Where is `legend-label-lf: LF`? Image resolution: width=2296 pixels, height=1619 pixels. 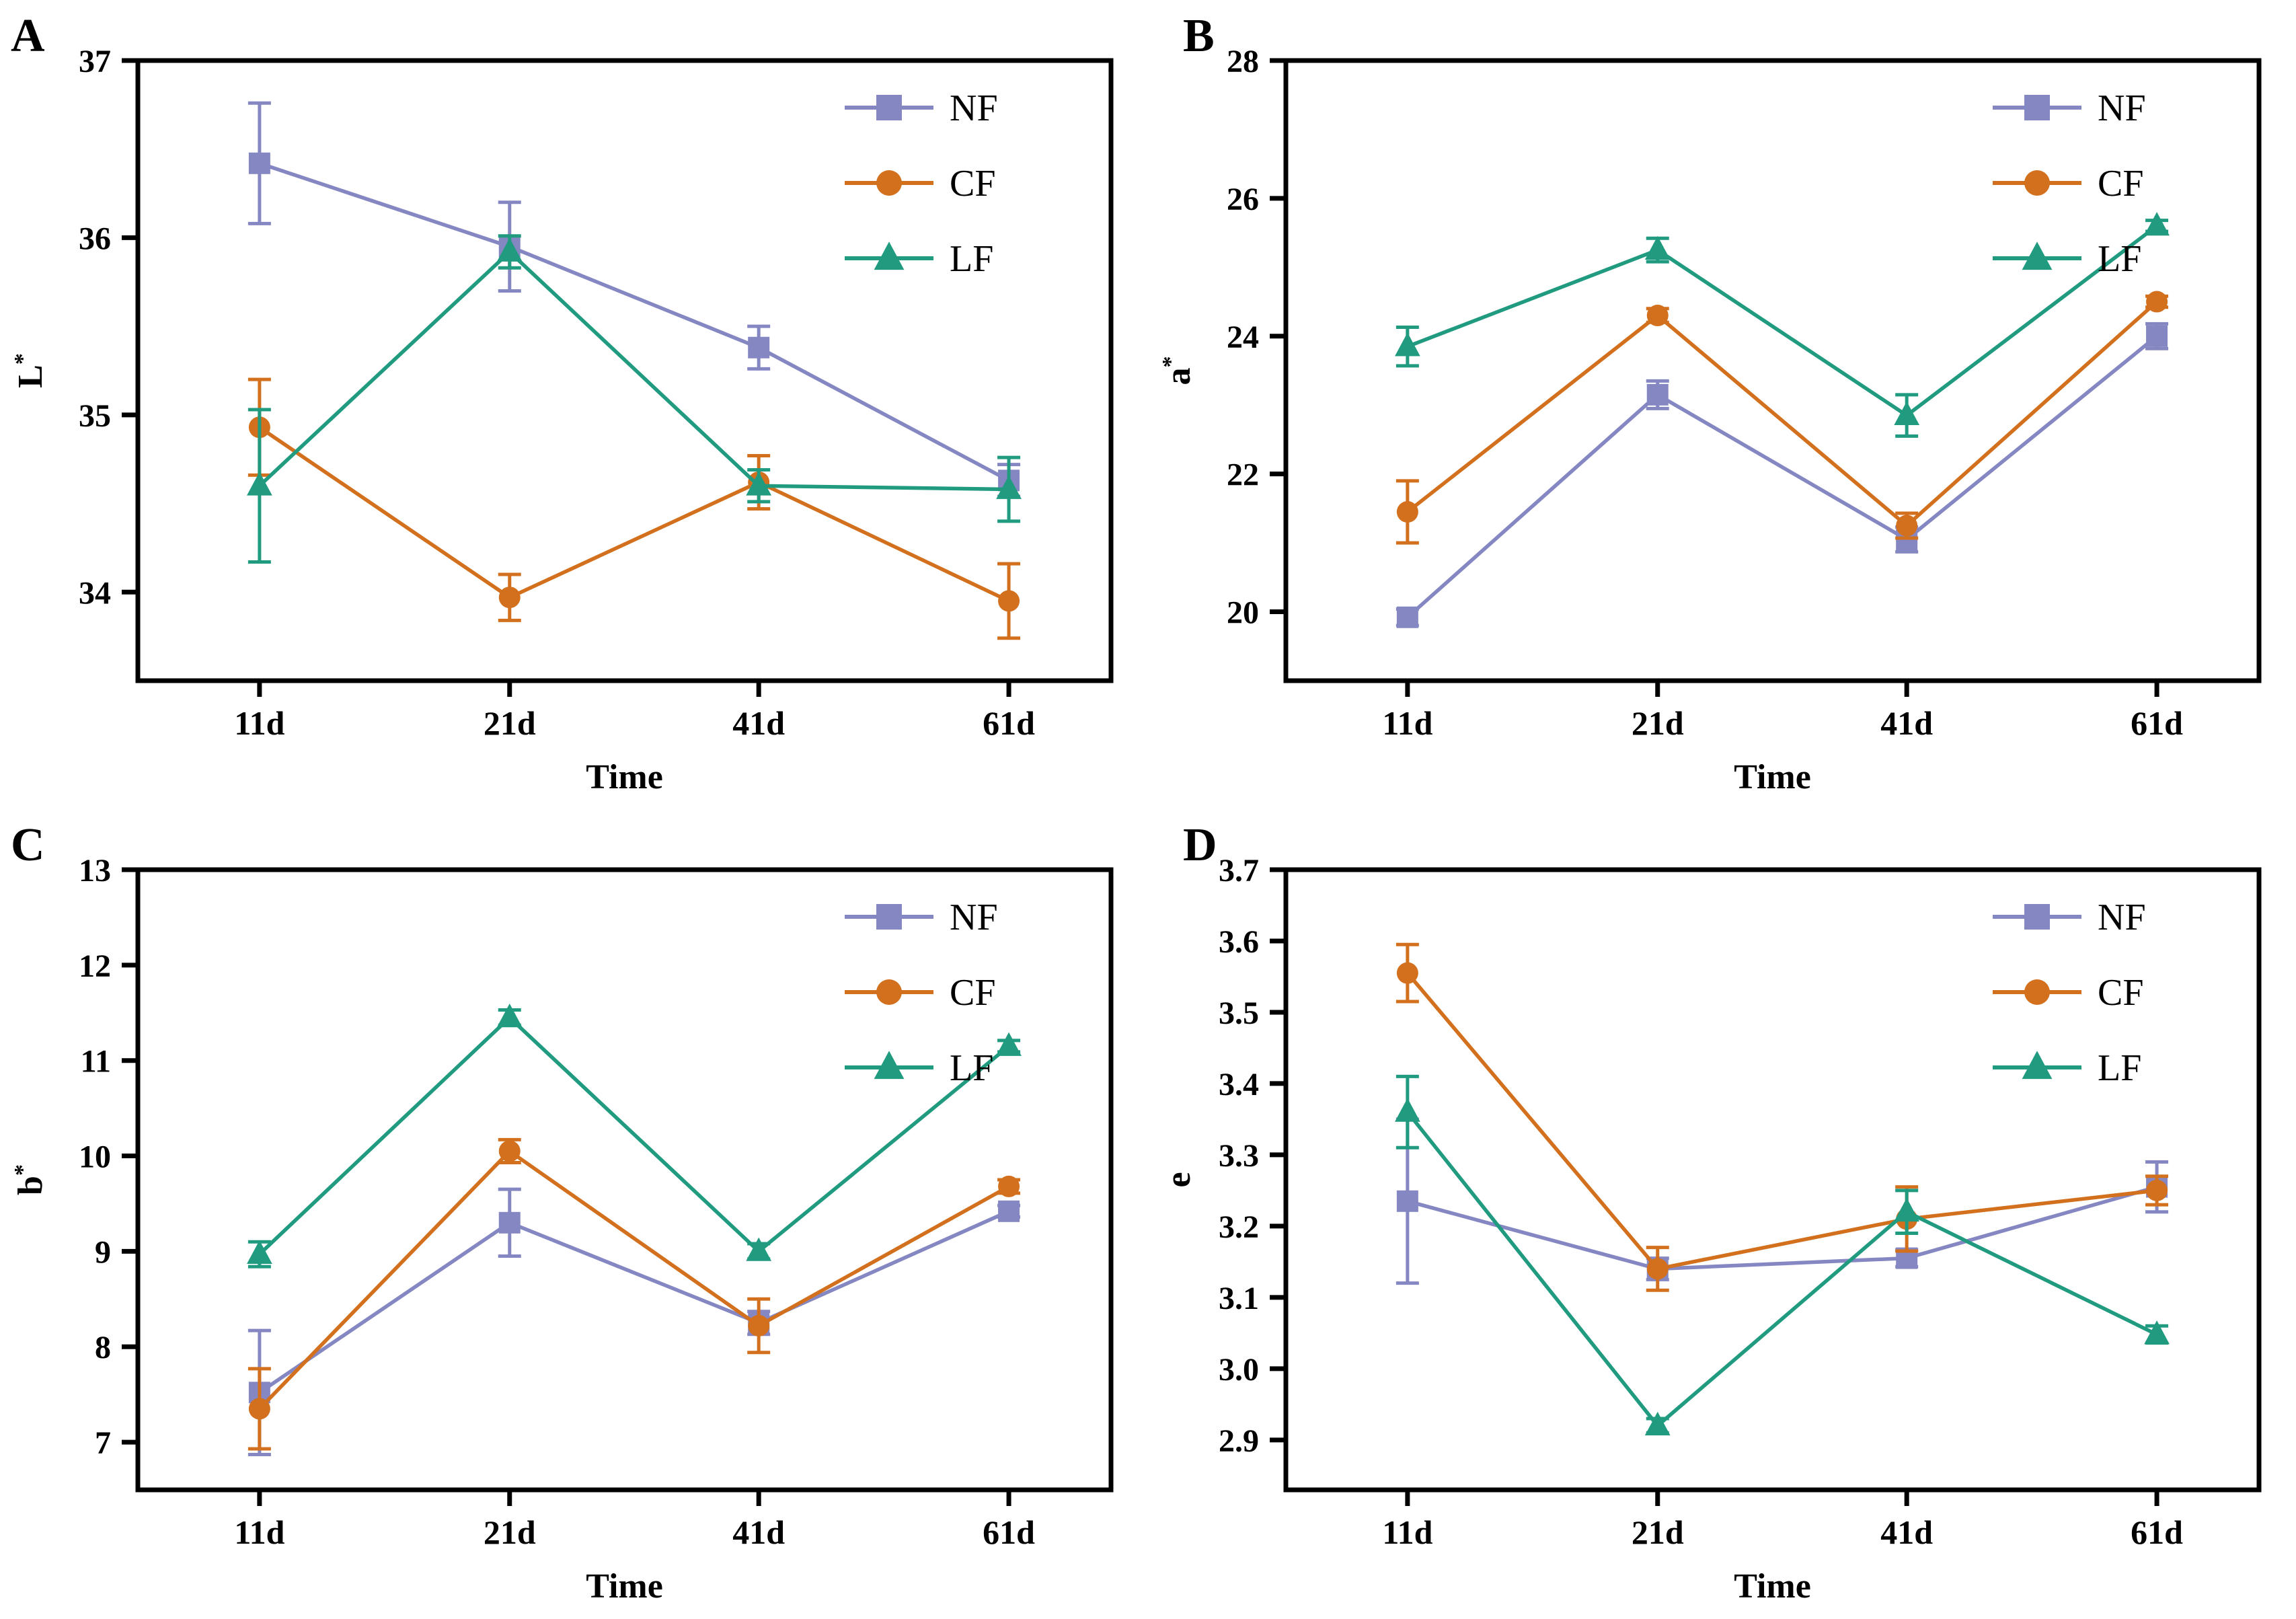
legend-label-lf: LF is located at coordinates (2120, 1068).